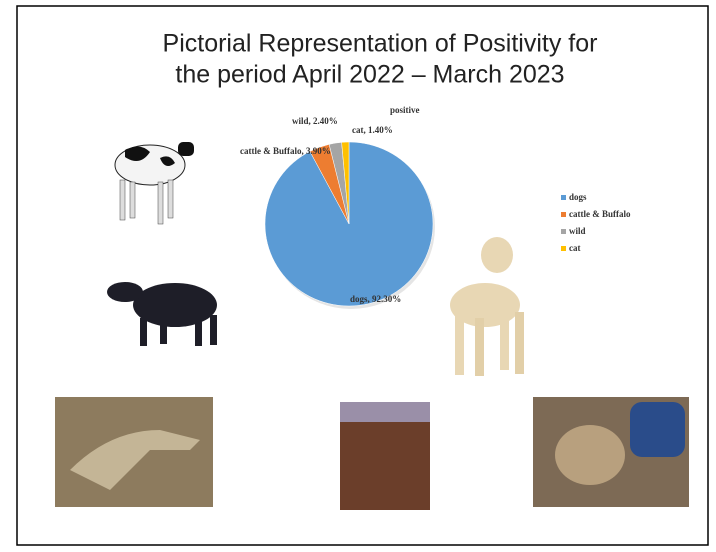  I want to click on legend-label: dogs, so click(578, 197).